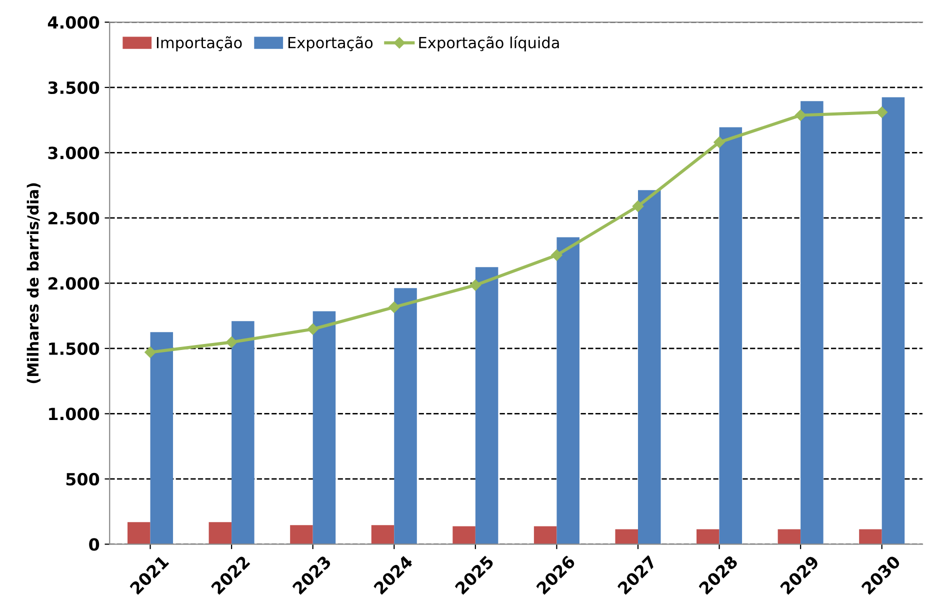 This screenshot has height=600, width=929. I want to click on y-tick-label: 1.500, so click(74, 349).